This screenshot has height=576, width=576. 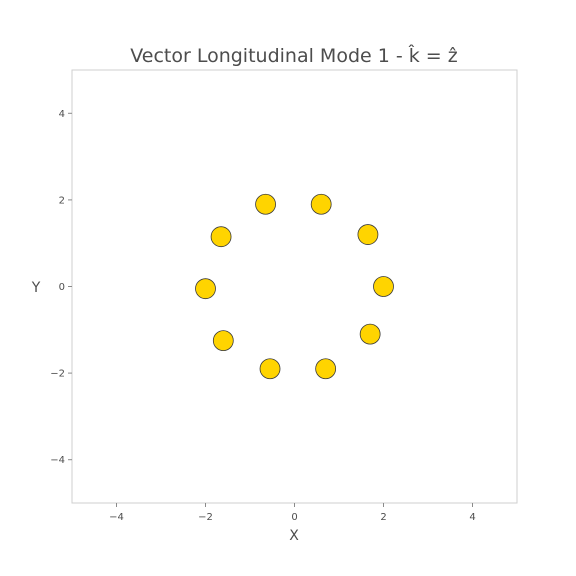 I want to click on y-tick-label: 0, so click(x=62, y=287).